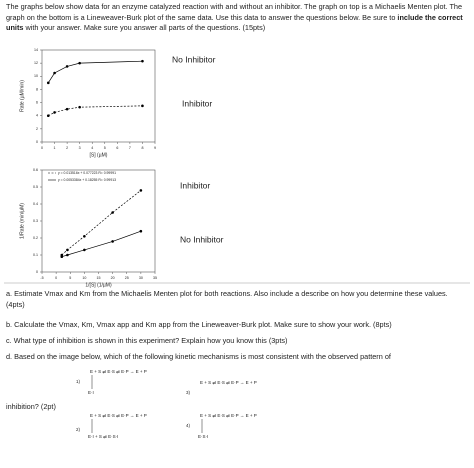  Describe the element at coordinates (41, 278) in the screenshot. I see `x-tick-label: -5` at that location.